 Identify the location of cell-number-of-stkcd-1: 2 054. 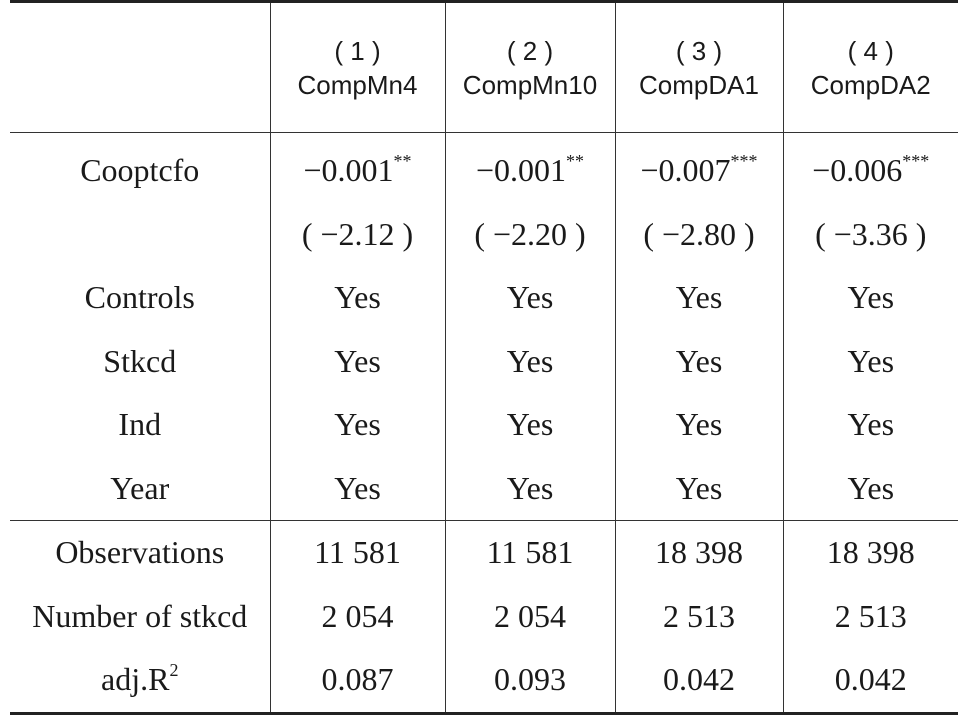
(357, 617).